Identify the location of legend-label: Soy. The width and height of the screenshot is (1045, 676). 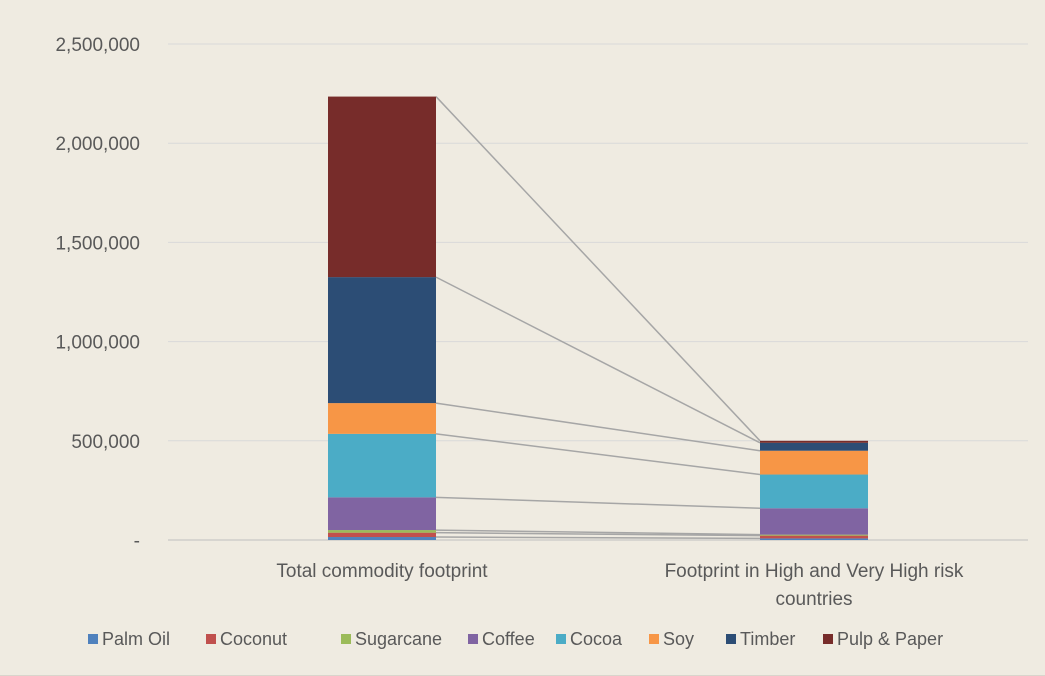
(678, 639).